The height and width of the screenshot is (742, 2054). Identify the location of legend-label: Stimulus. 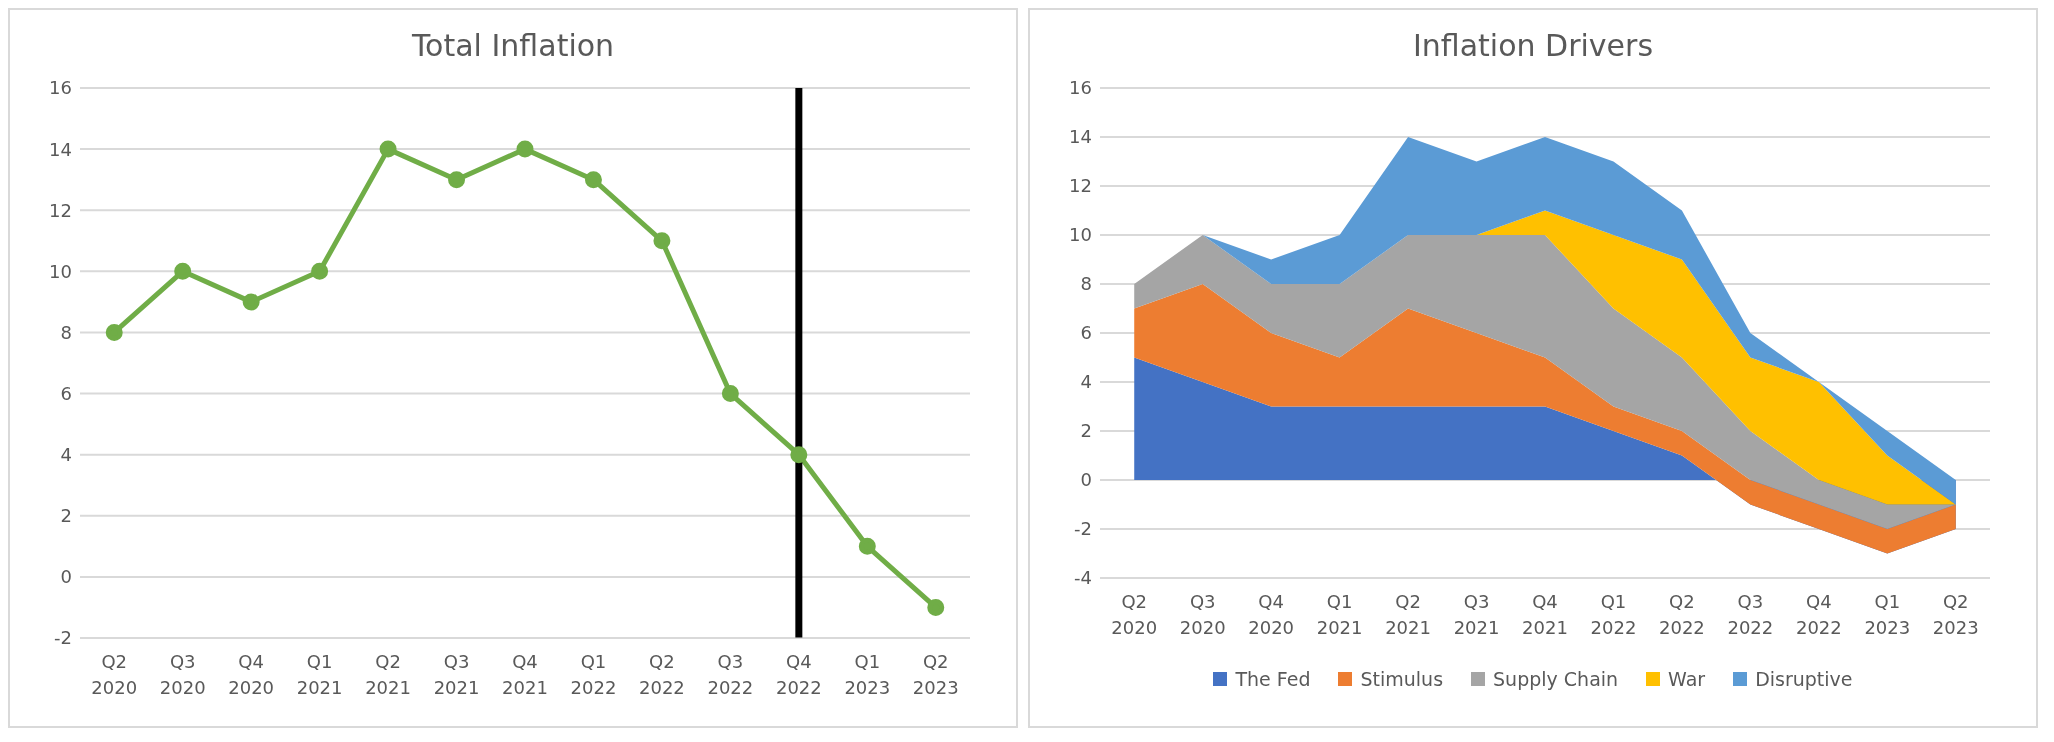
(1401, 679).